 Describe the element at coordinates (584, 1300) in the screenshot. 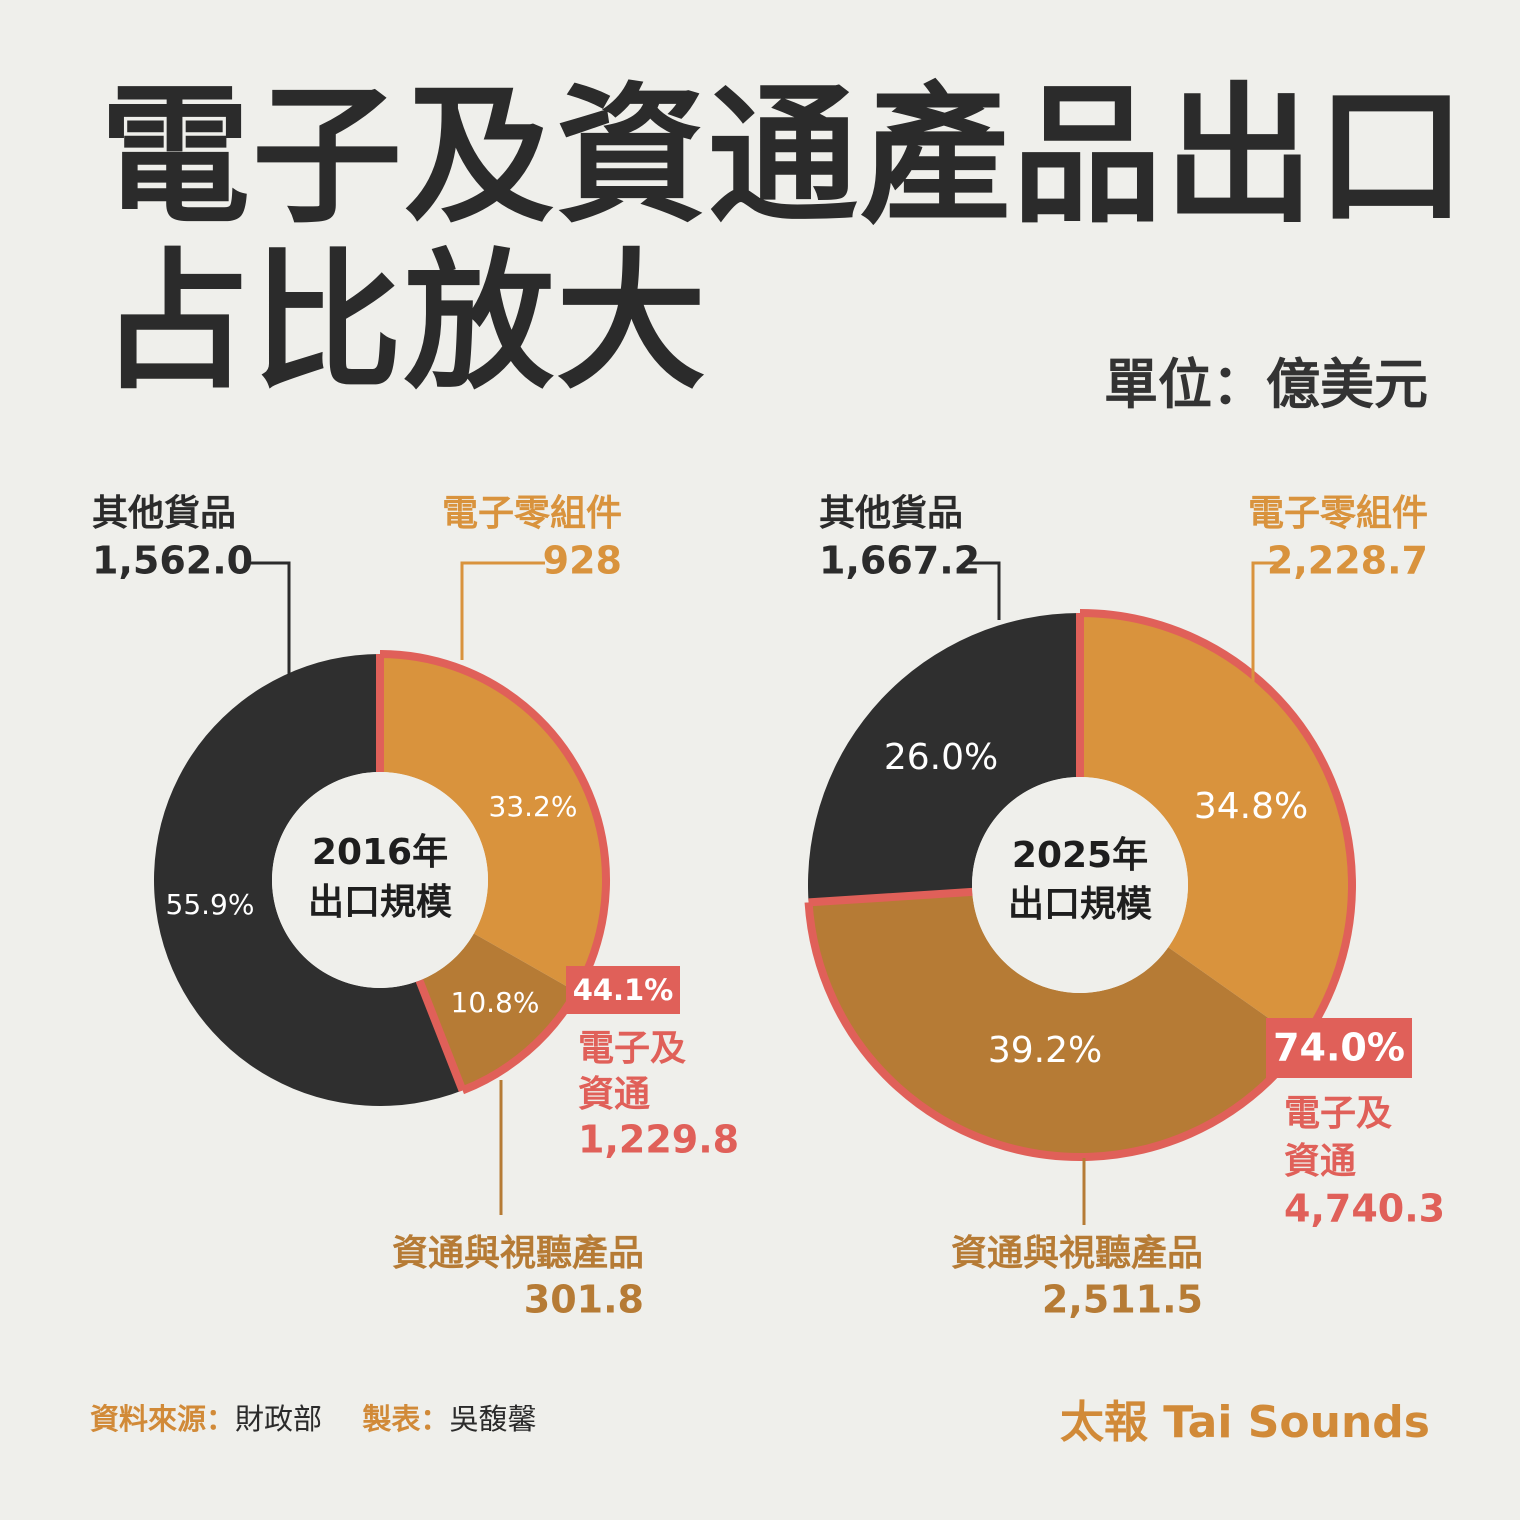

I see `slice-value-label: 301.8` at that location.